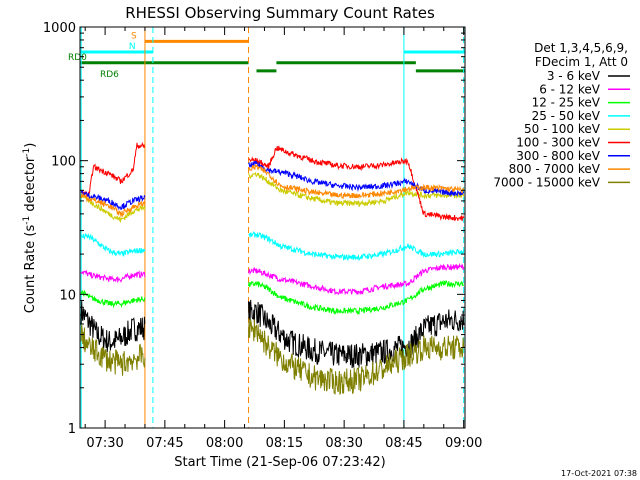 This screenshot has width=640, height=480. Describe the element at coordinates (132, 47) in the screenshot. I see `flag-label-n: N` at that location.